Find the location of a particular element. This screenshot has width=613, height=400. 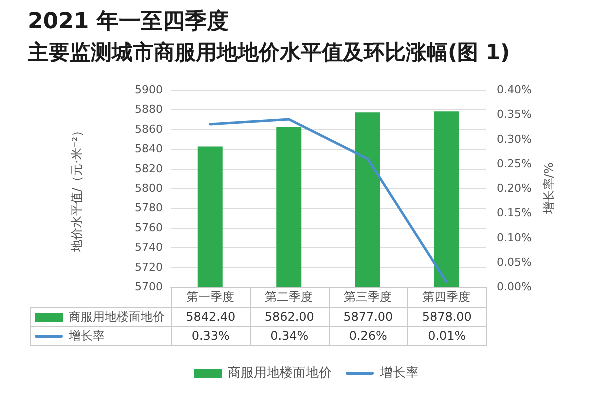

y-tick-label: 5880 is located at coordinates (149, 109).